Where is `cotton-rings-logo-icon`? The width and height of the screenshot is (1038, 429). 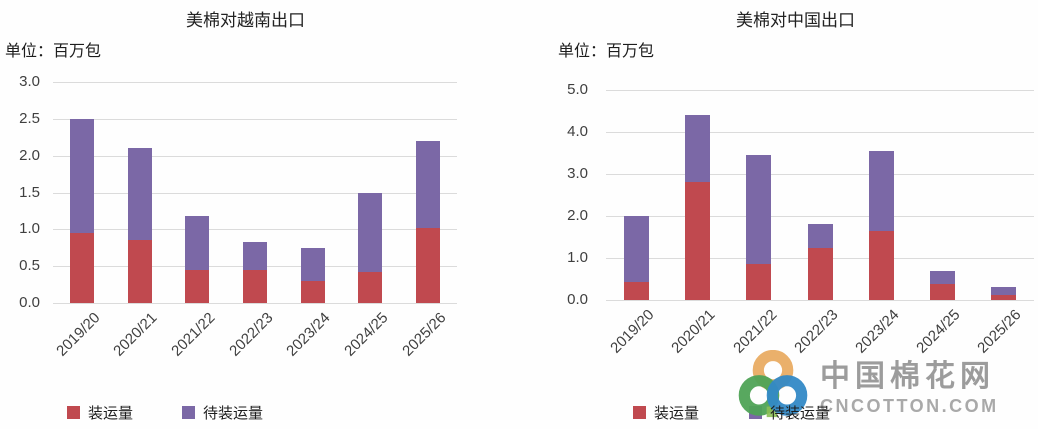 cotton-rings-logo-icon is located at coordinates (773, 384).